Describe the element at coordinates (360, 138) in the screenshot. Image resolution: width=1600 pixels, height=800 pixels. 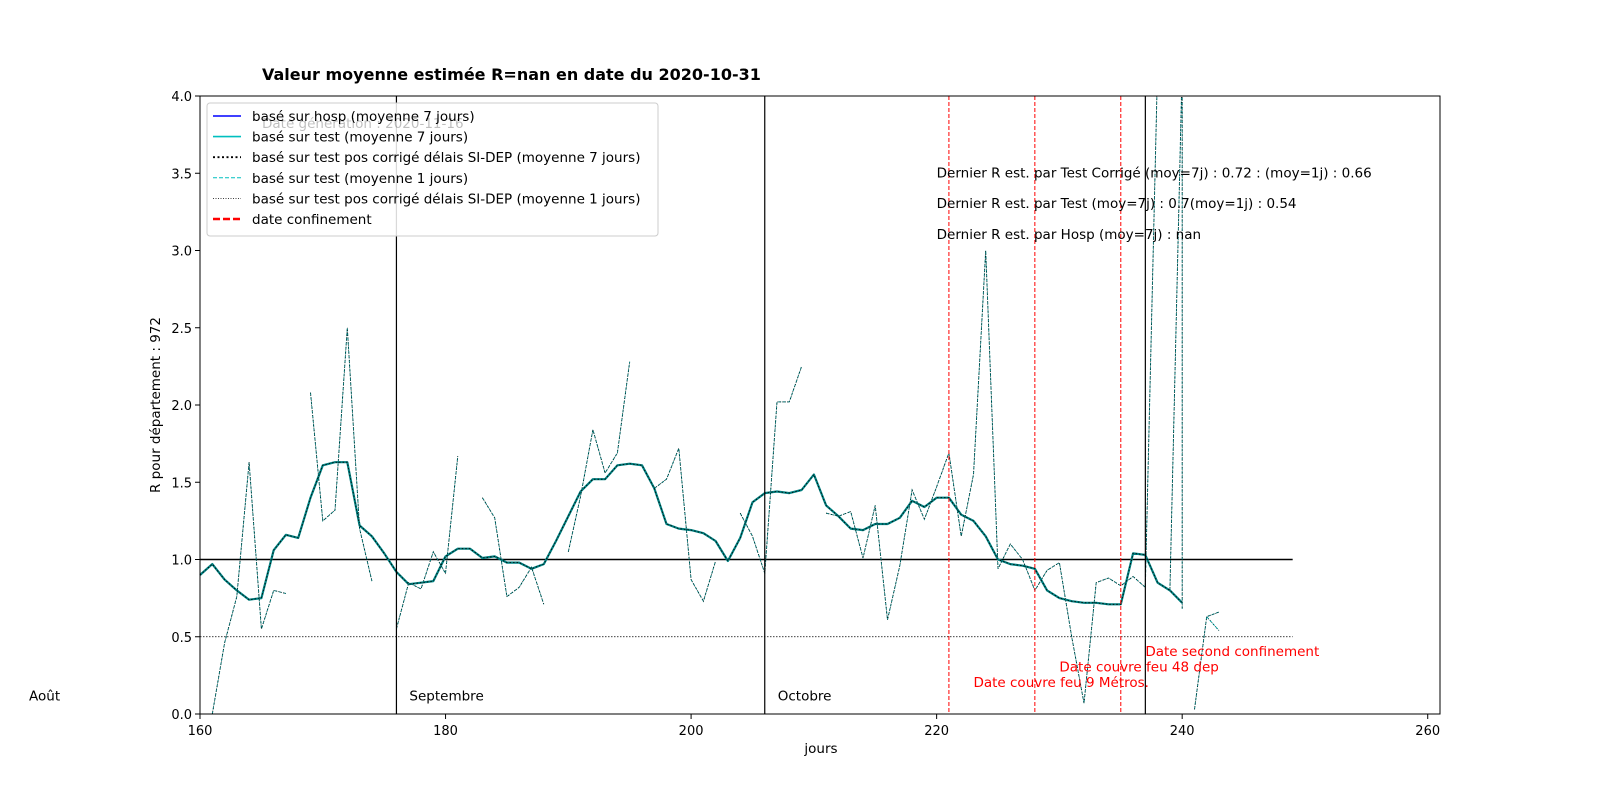
I see `legend-label: basé sur test (moyenne 7 jours)` at that location.